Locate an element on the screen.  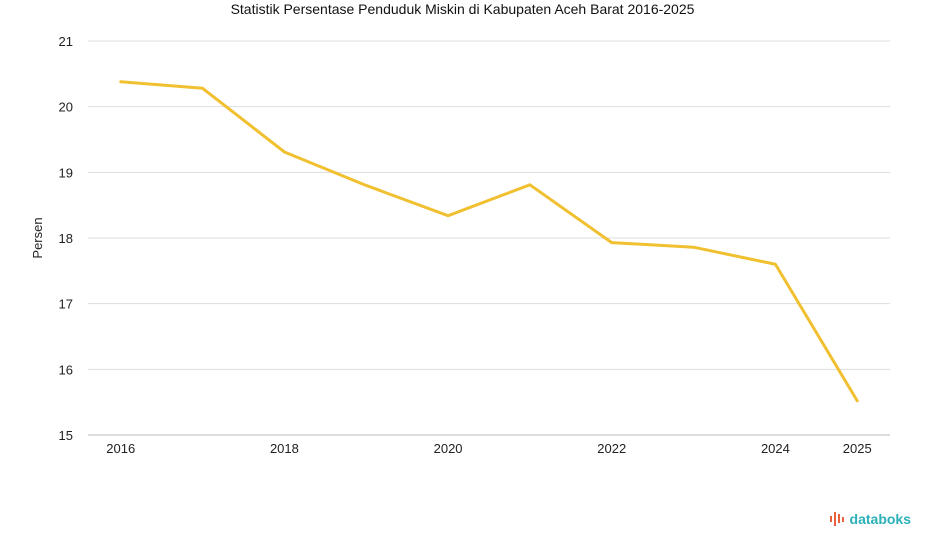
x-tick-label: 2025 is located at coordinates (857, 448).